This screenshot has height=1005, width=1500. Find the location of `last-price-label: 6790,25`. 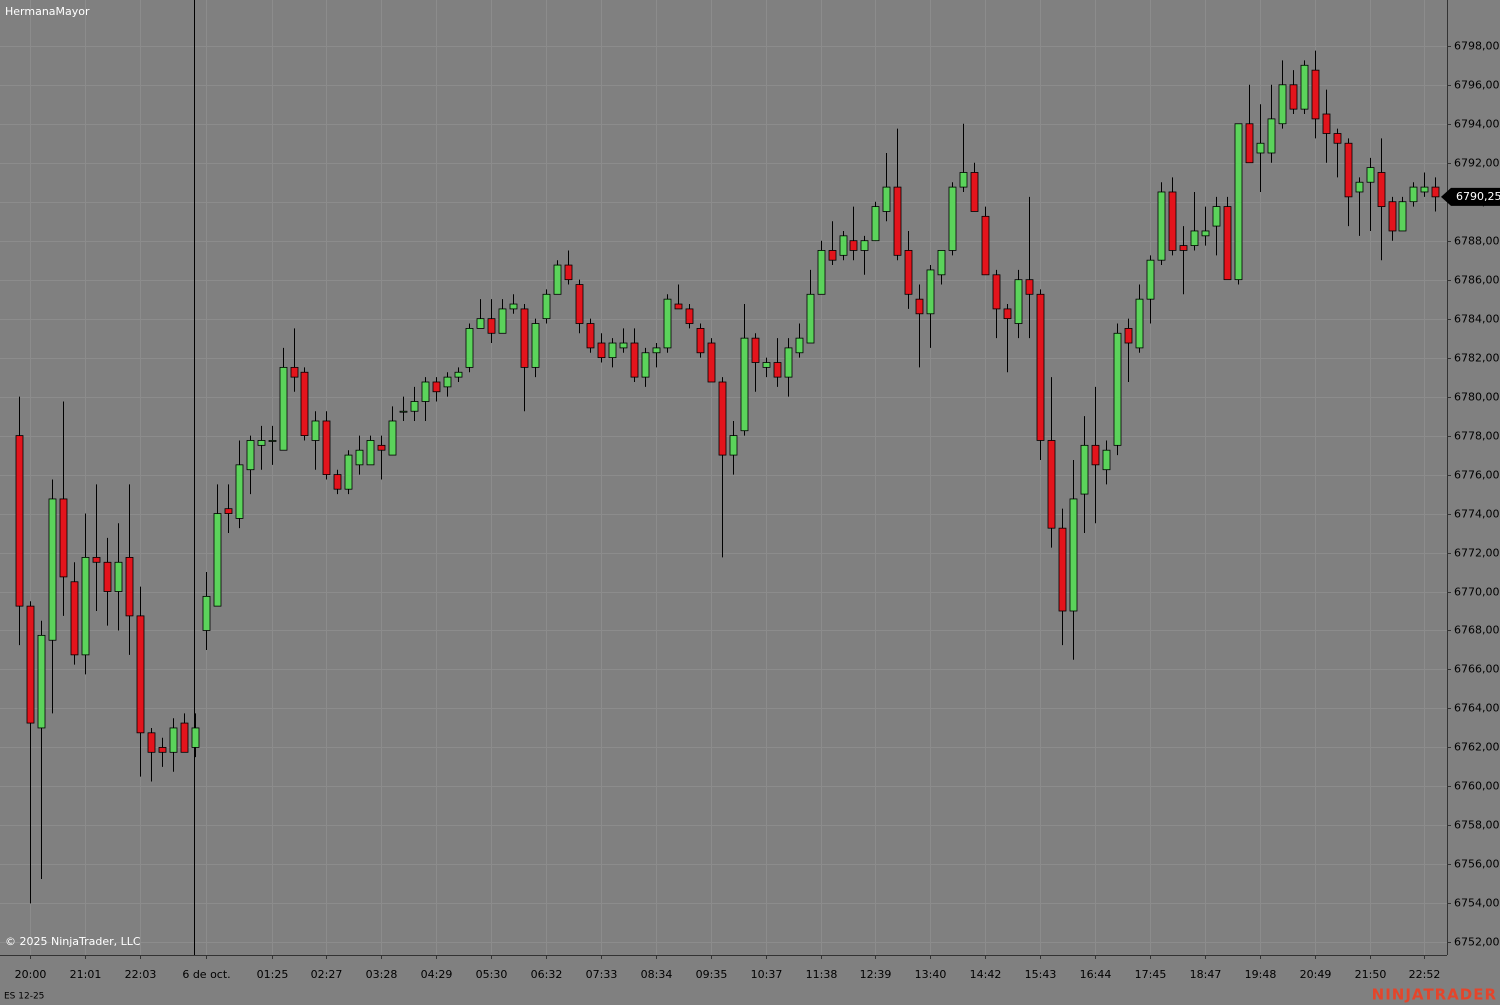

last-price-label: 6790,25 is located at coordinates (1478, 196).